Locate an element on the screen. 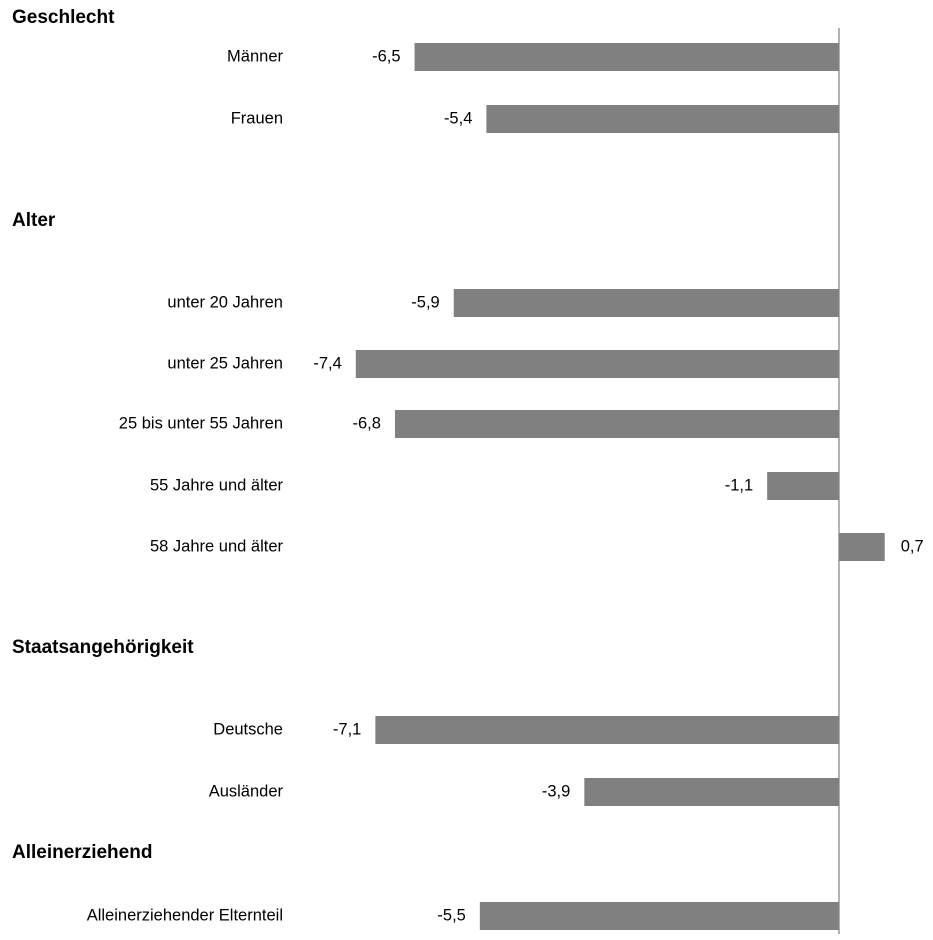 This screenshot has height=940, width=933. data-label: -3,9 is located at coordinates (556, 791).